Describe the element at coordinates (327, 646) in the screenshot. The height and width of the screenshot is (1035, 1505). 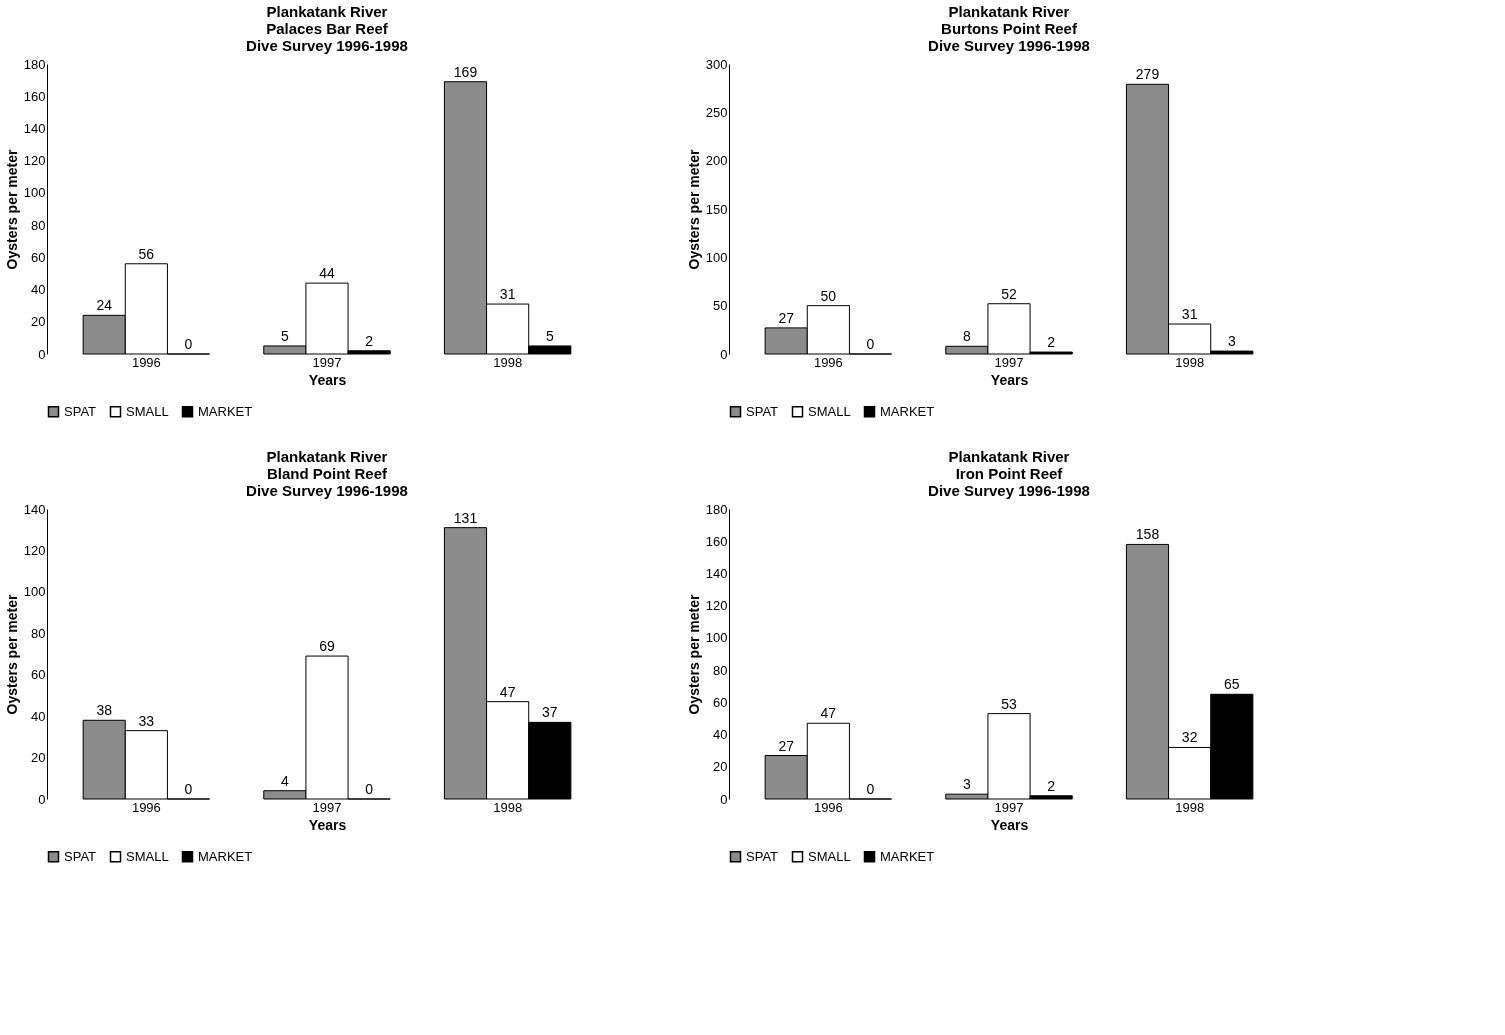
I see `data-label: 69` at that location.